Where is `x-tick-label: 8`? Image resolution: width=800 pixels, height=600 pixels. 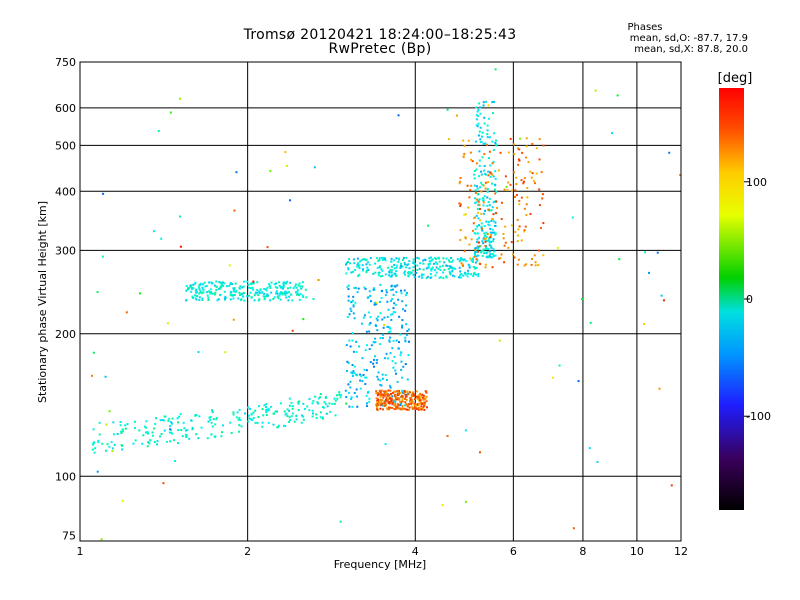
x-tick-label: 8 is located at coordinates (582, 551).